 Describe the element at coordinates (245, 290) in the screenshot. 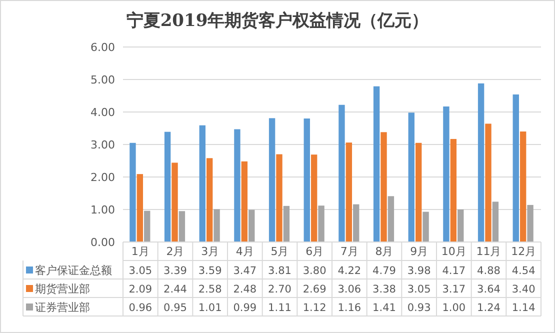

I see `data-label: 2.48` at that location.